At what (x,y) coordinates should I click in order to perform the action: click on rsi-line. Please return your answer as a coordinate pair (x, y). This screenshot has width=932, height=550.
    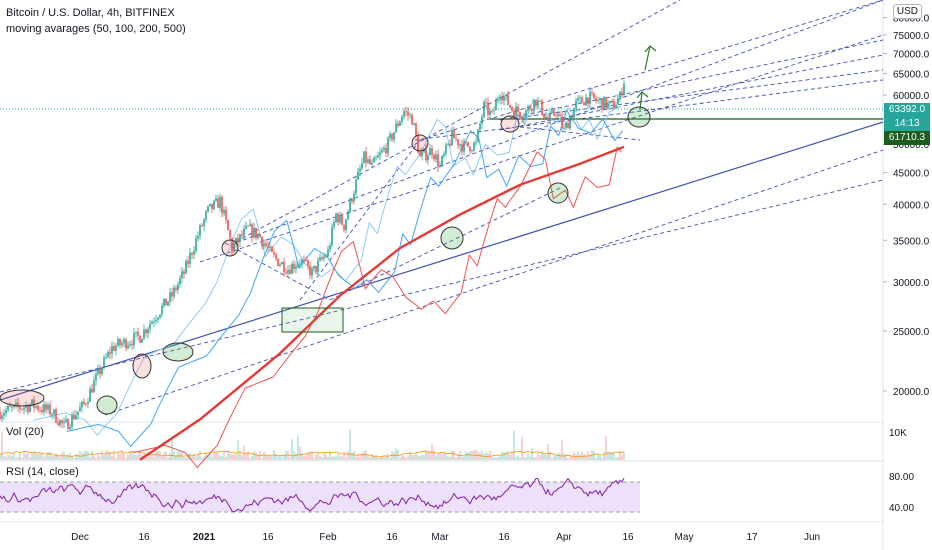
    Looking at the image, I should click on (312, 495).